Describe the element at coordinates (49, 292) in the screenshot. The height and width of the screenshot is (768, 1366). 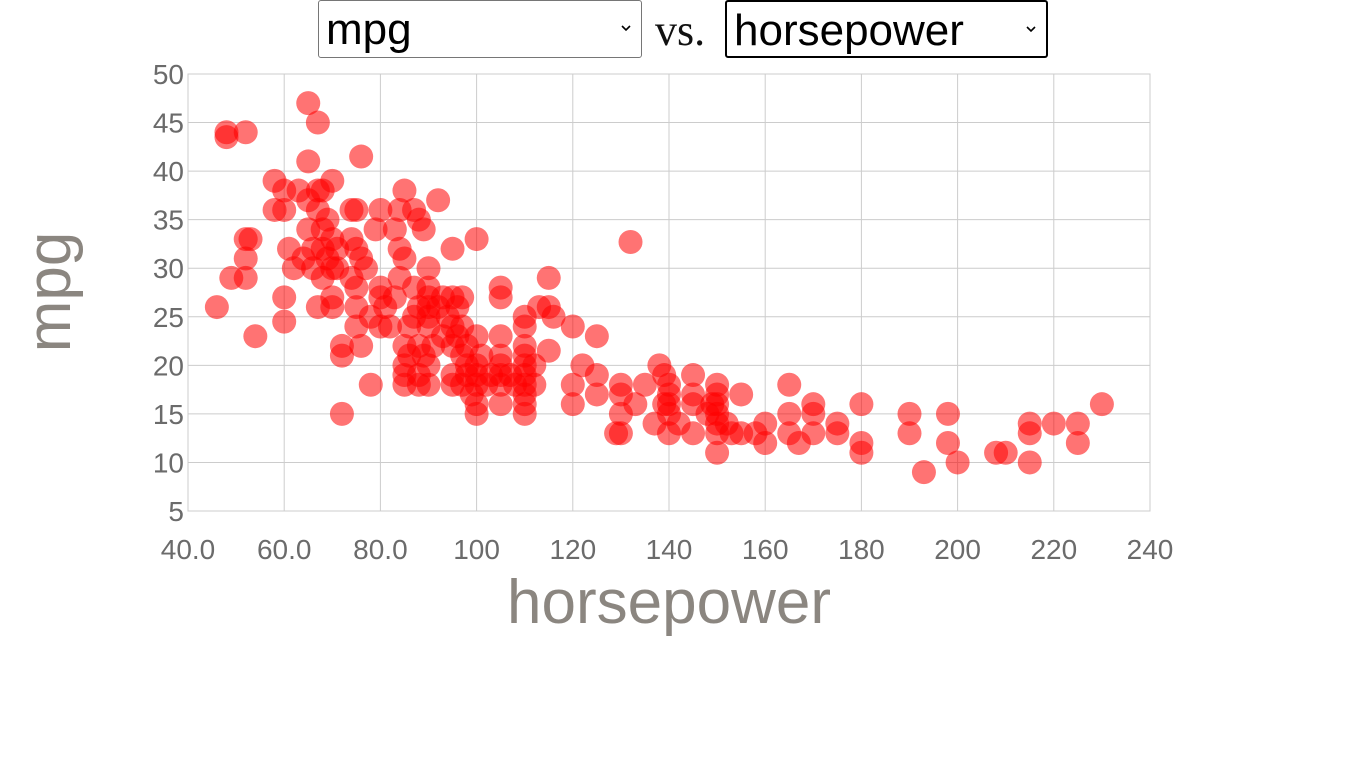
I see `y-axis-title: mpg` at that location.